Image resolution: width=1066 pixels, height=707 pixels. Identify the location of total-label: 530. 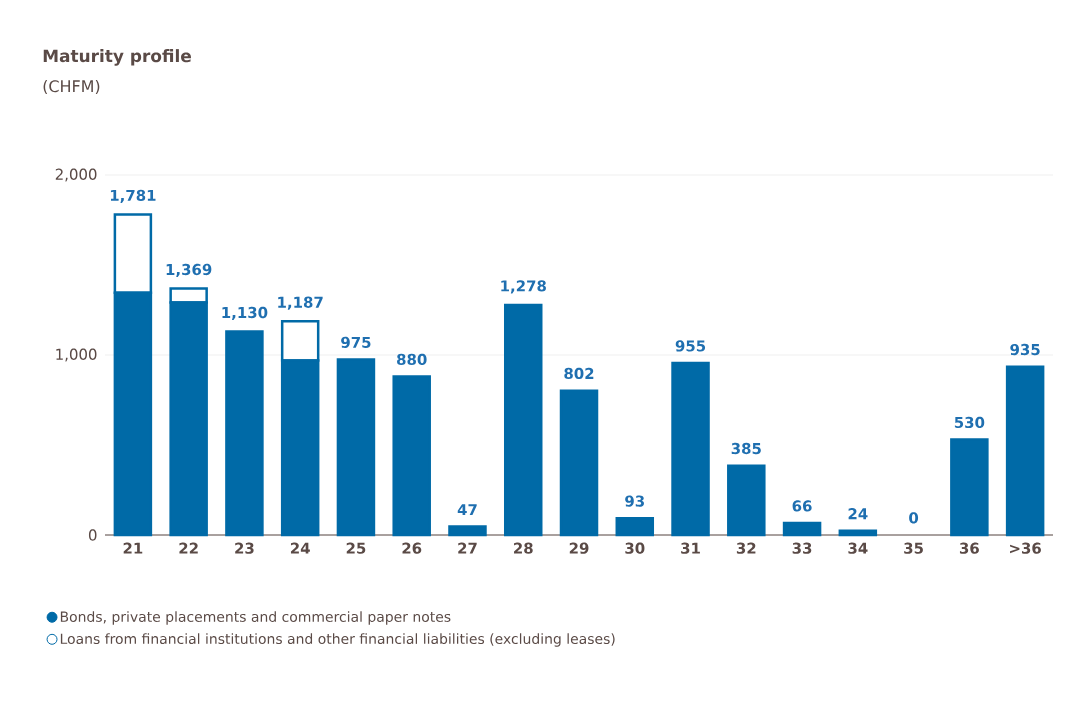
(969, 422).